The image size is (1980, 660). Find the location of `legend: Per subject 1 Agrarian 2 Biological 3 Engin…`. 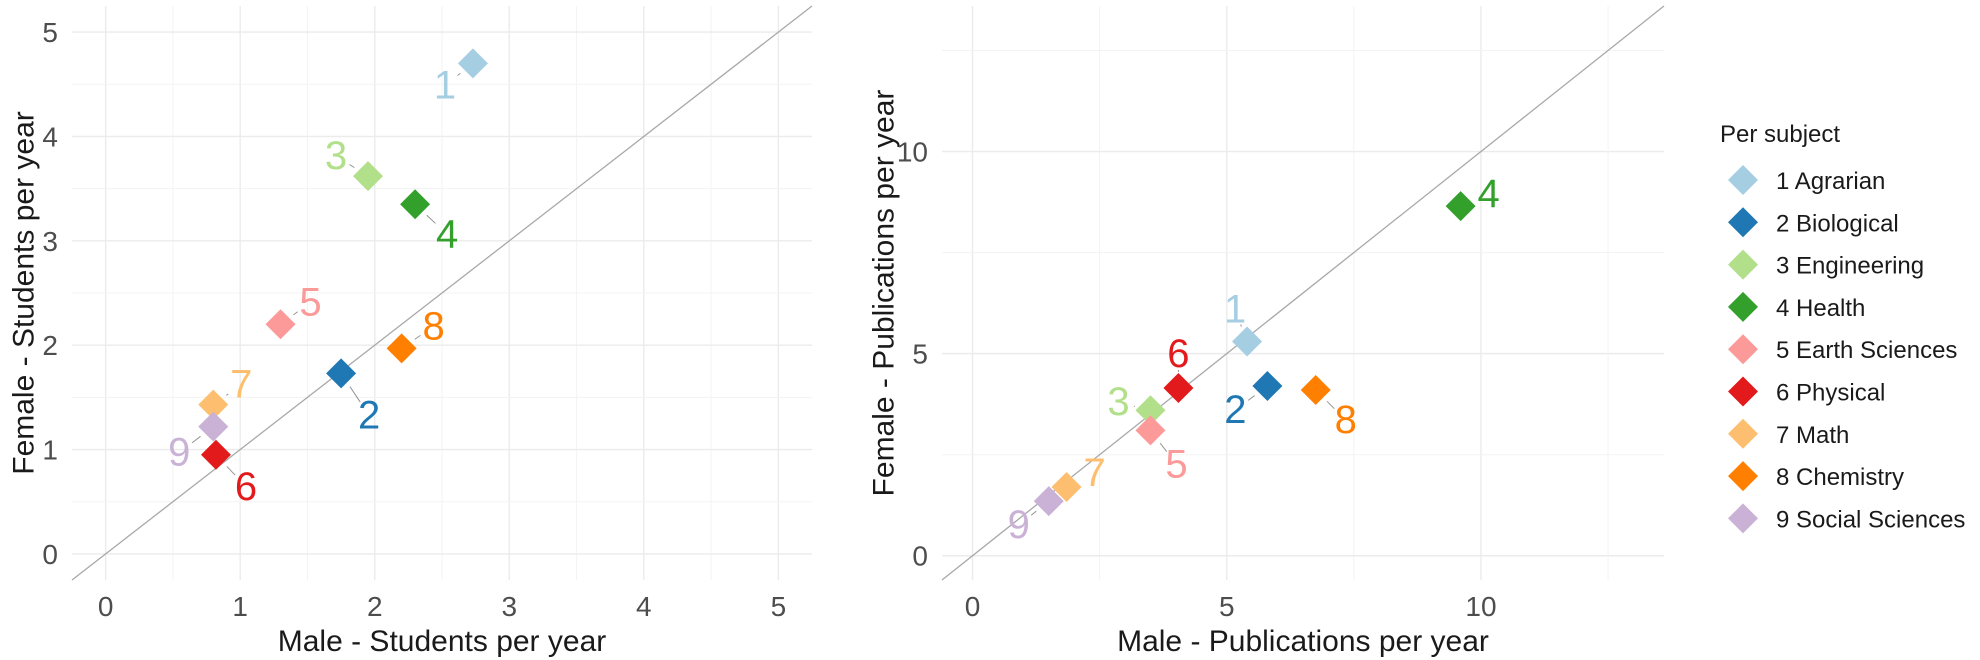

legend: Per subject 1 Agrarian 2 Biological 3 Engin… is located at coordinates (1842, 327).